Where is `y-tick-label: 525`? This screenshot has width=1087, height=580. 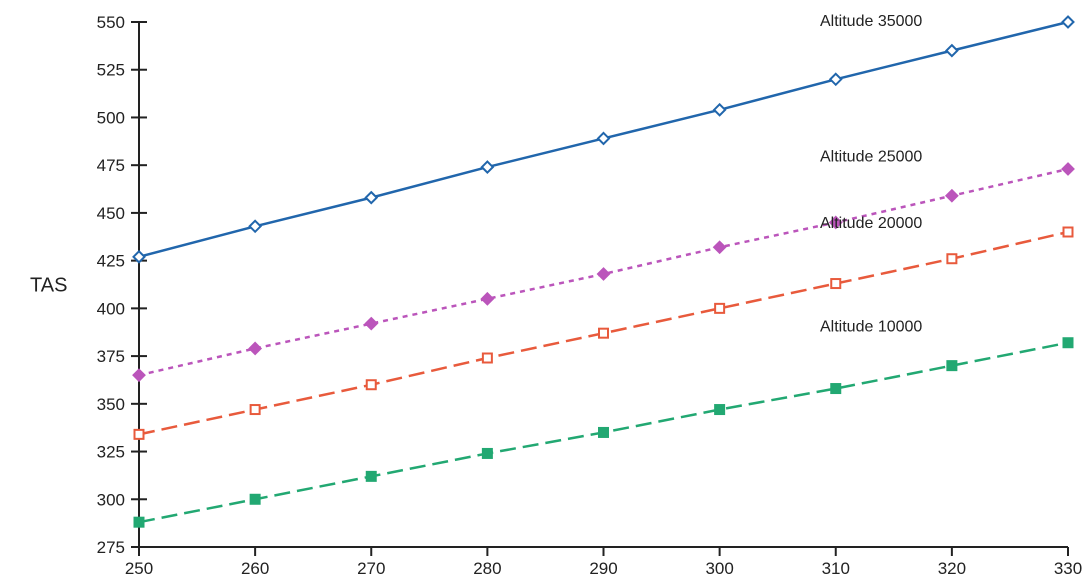
y-tick-label: 525 is located at coordinates (111, 70).